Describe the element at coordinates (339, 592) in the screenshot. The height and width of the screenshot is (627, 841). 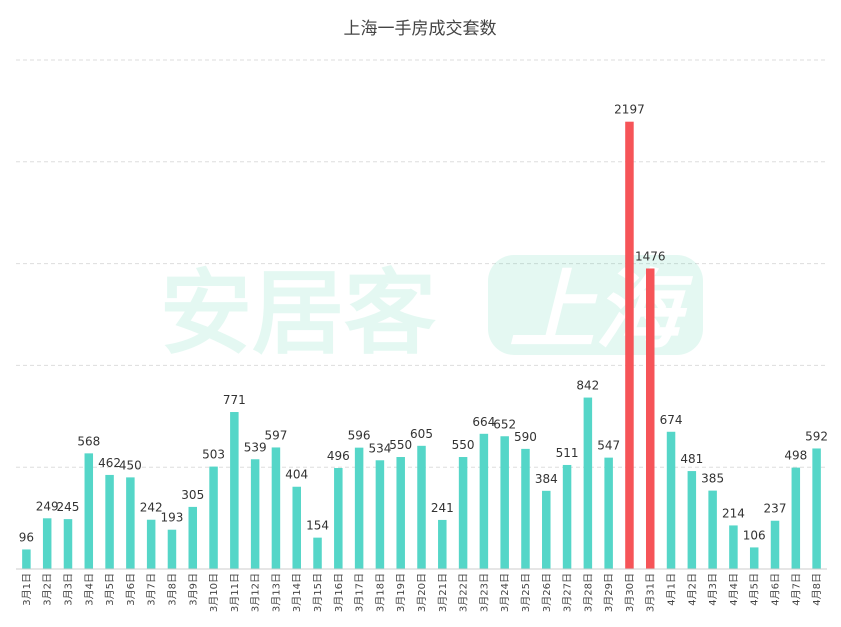
I see `x-tick-label: 3月16日` at that location.